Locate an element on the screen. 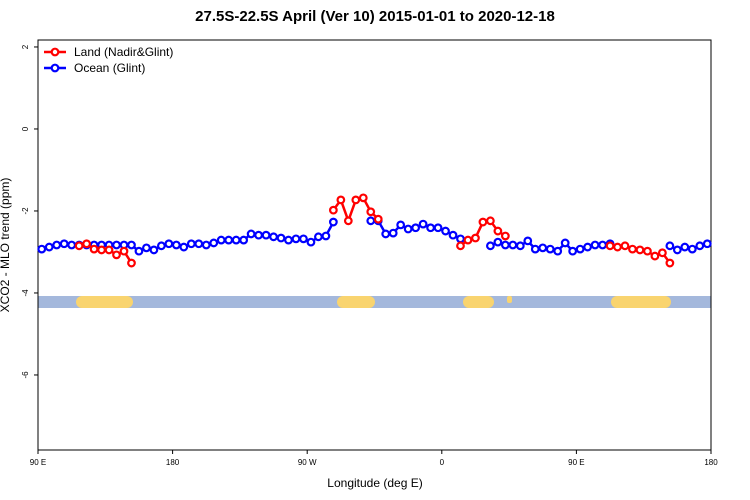  legend-marker is located at coordinates (55, 52).